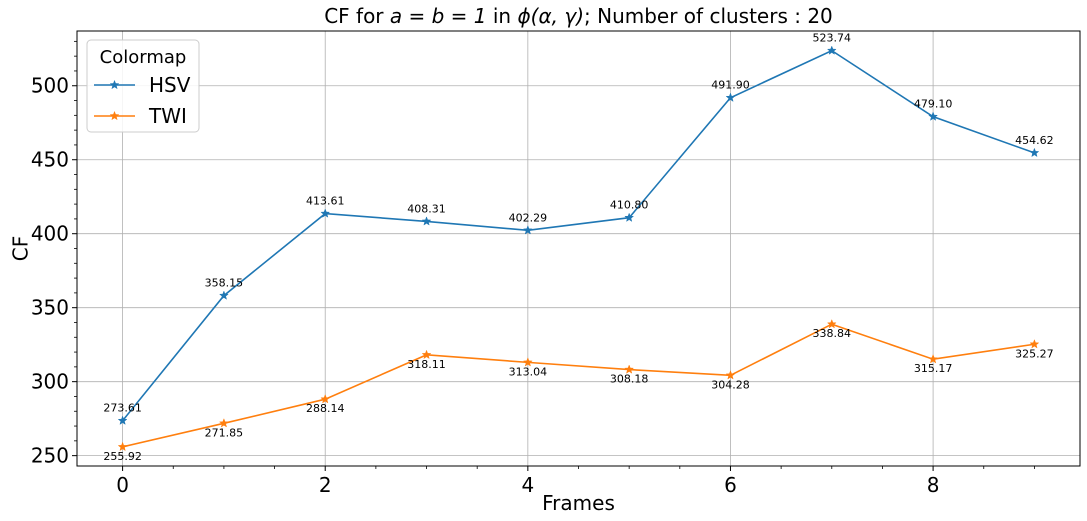 The image size is (1087, 521). I want to click on data-label: 318.11, so click(426, 364).